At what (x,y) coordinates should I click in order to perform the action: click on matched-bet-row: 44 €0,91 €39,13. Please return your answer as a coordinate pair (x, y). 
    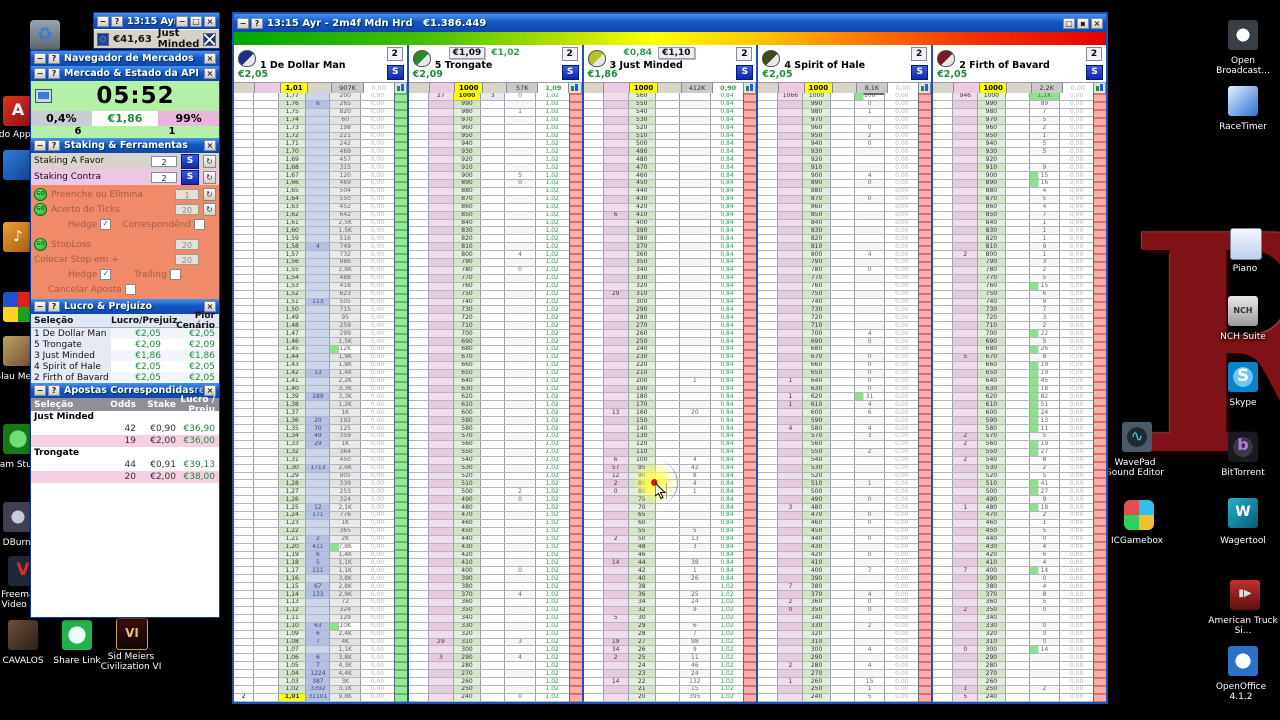
    Looking at the image, I should click on (125, 465).